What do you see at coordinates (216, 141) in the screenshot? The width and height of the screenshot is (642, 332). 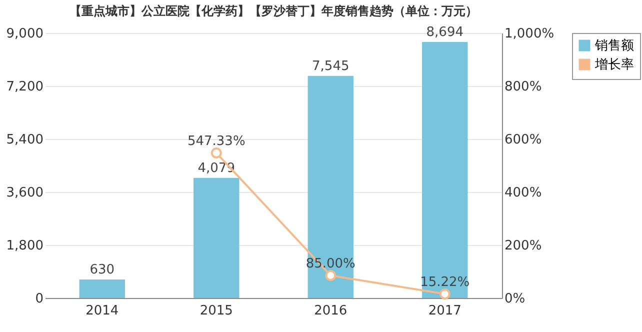 I see `data-label: 547.33%` at bounding box center [216, 141].